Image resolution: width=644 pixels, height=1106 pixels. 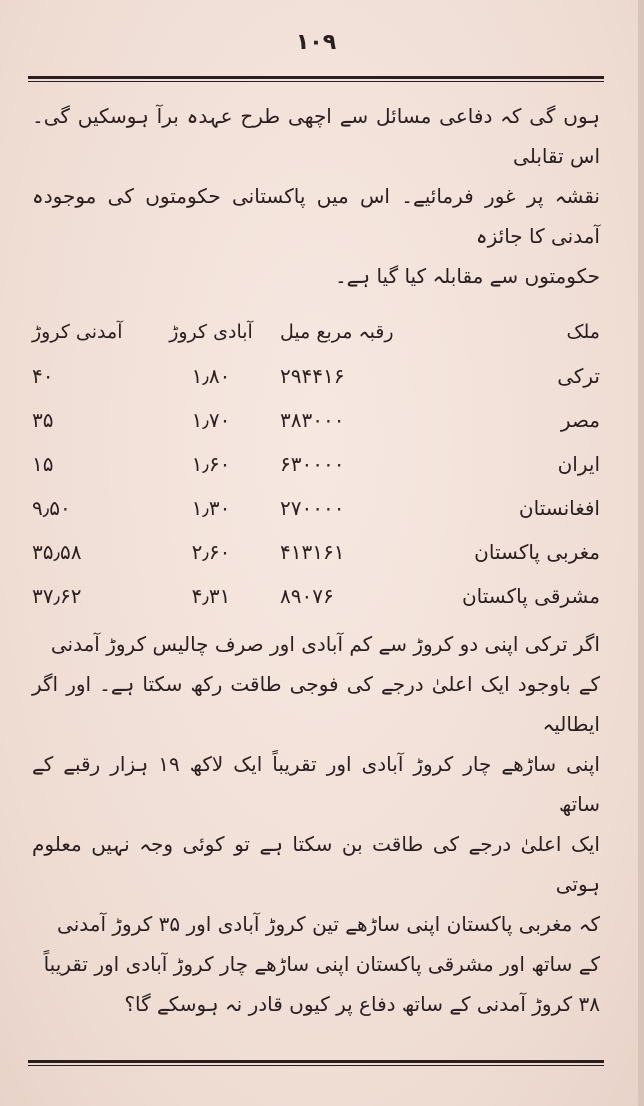 I want to click on cell-area: ۲۷۰۰۰۰, so click(x=312, y=508).